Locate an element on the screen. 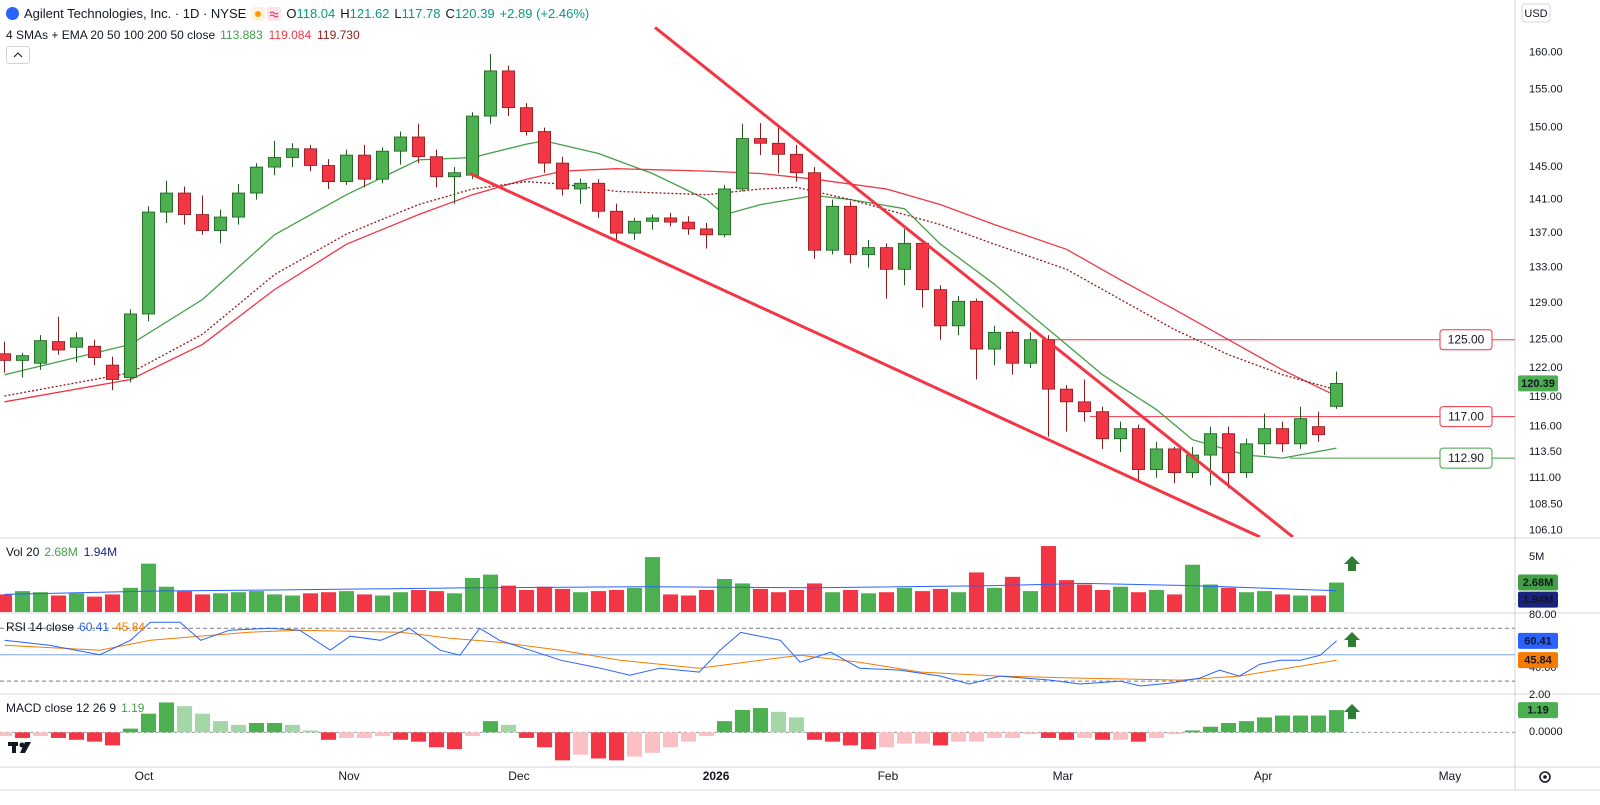 Image resolution: width=1600 pixels, height=805 pixels. chevron-icon is located at coordinates (18, 55).